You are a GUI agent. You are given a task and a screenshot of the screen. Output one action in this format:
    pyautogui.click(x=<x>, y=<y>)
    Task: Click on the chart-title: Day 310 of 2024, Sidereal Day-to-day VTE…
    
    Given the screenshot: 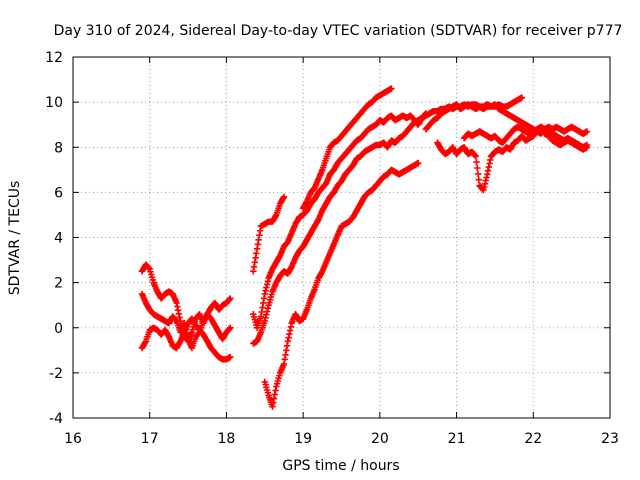 What is the action you would take?
    pyautogui.click(x=338, y=31)
    